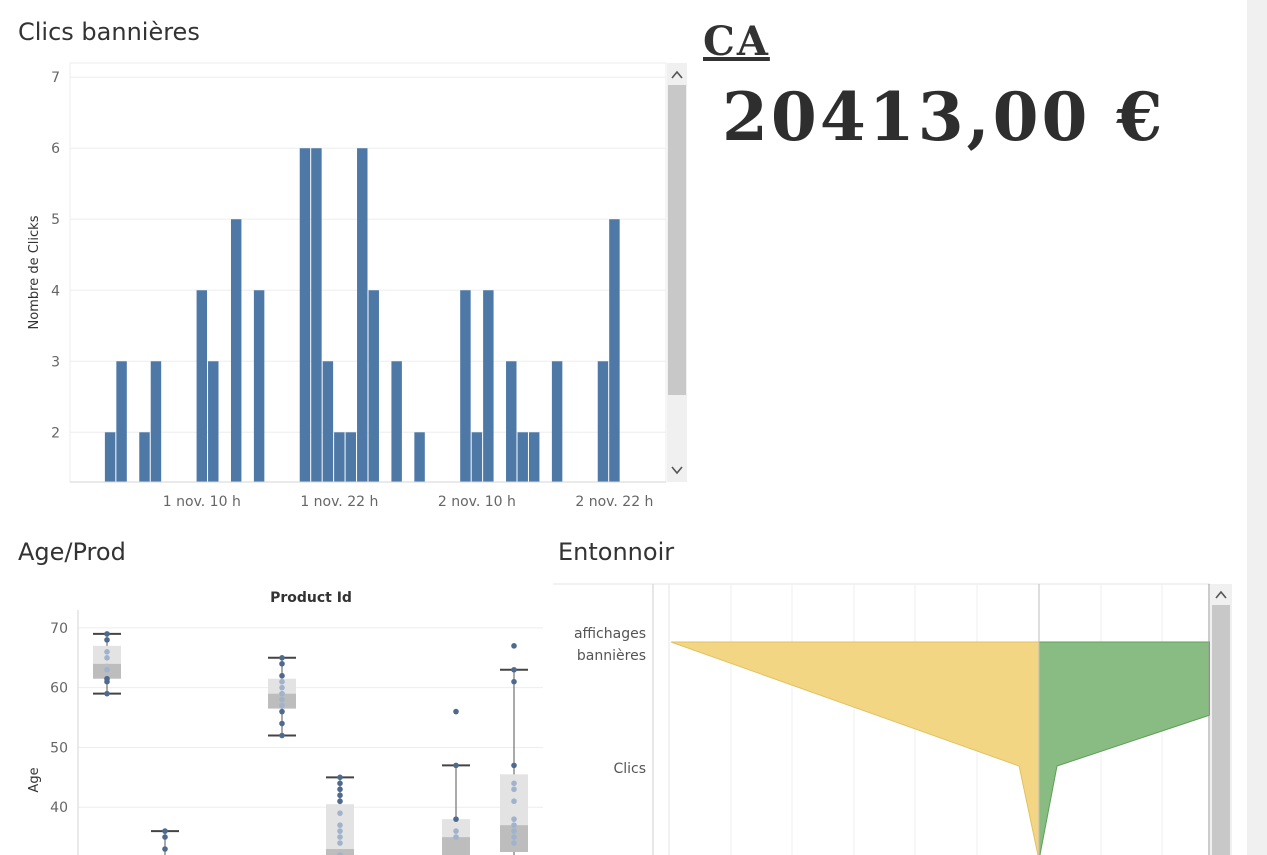 The height and width of the screenshot is (855, 1267). What do you see at coordinates (59, 629) in the screenshot?
I see `ageprod-ytick-label: 70` at bounding box center [59, 629].